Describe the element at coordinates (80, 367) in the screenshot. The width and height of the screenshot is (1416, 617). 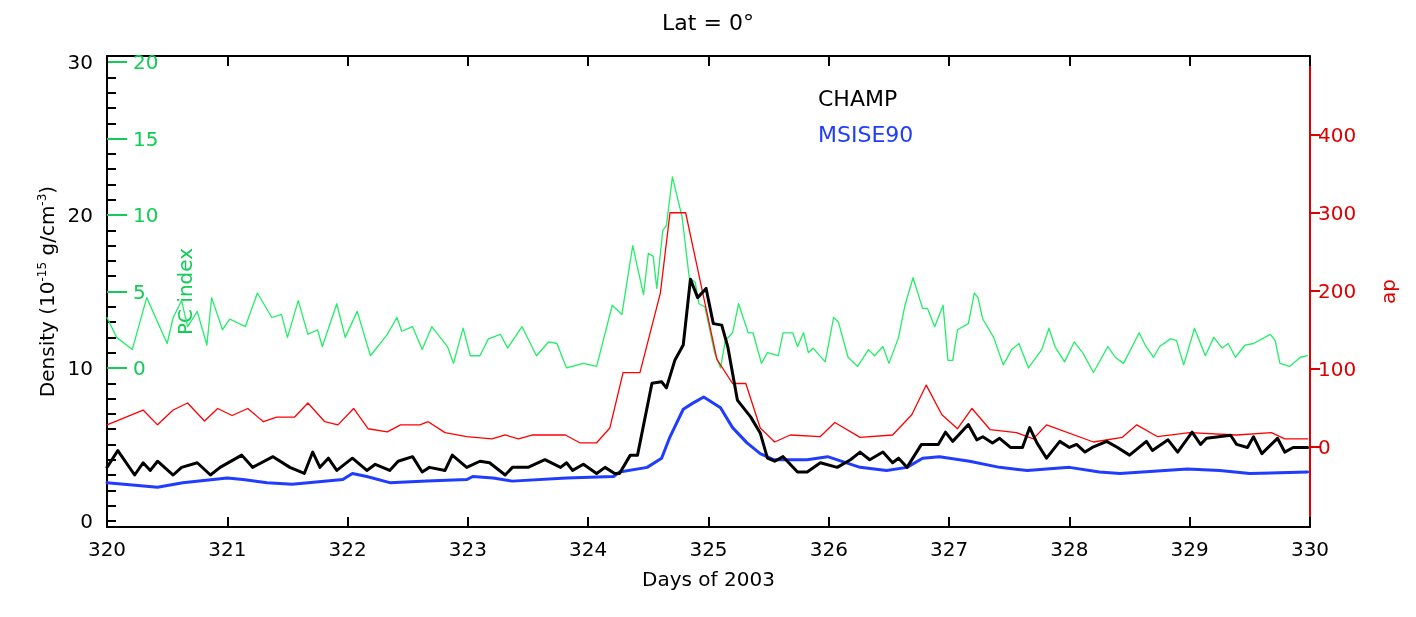
I see `y-tick-label: 10` at that location.